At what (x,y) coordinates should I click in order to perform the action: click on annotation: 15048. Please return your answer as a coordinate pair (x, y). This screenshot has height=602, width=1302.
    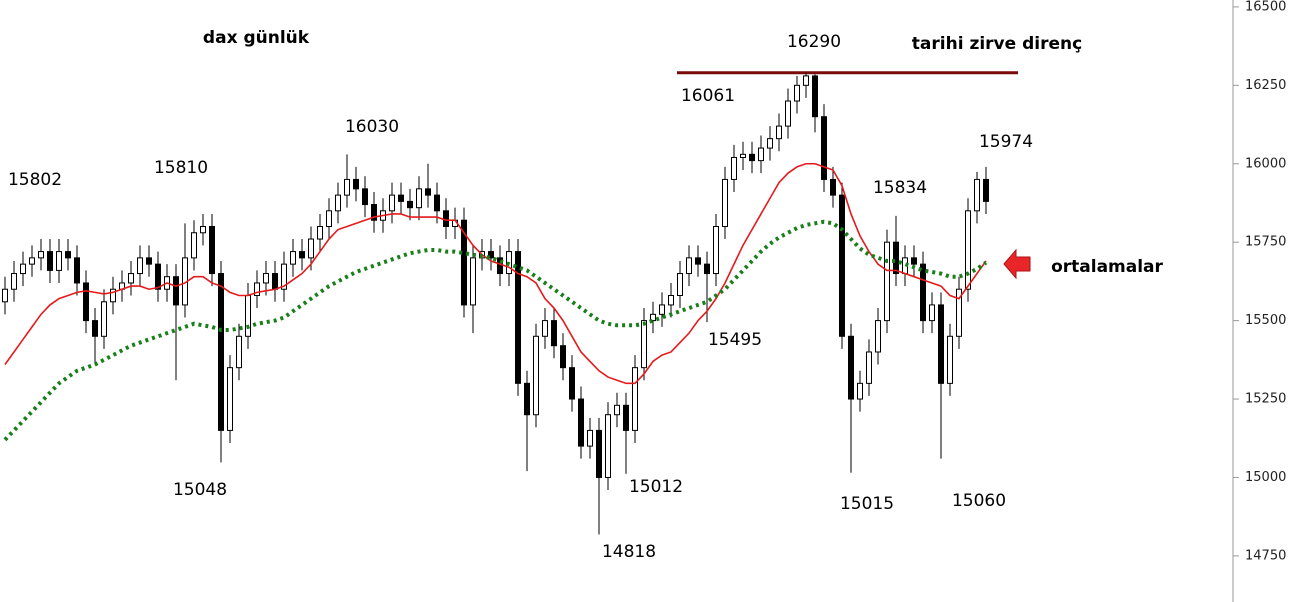
    Looking at the image, I should click on (200, 490).